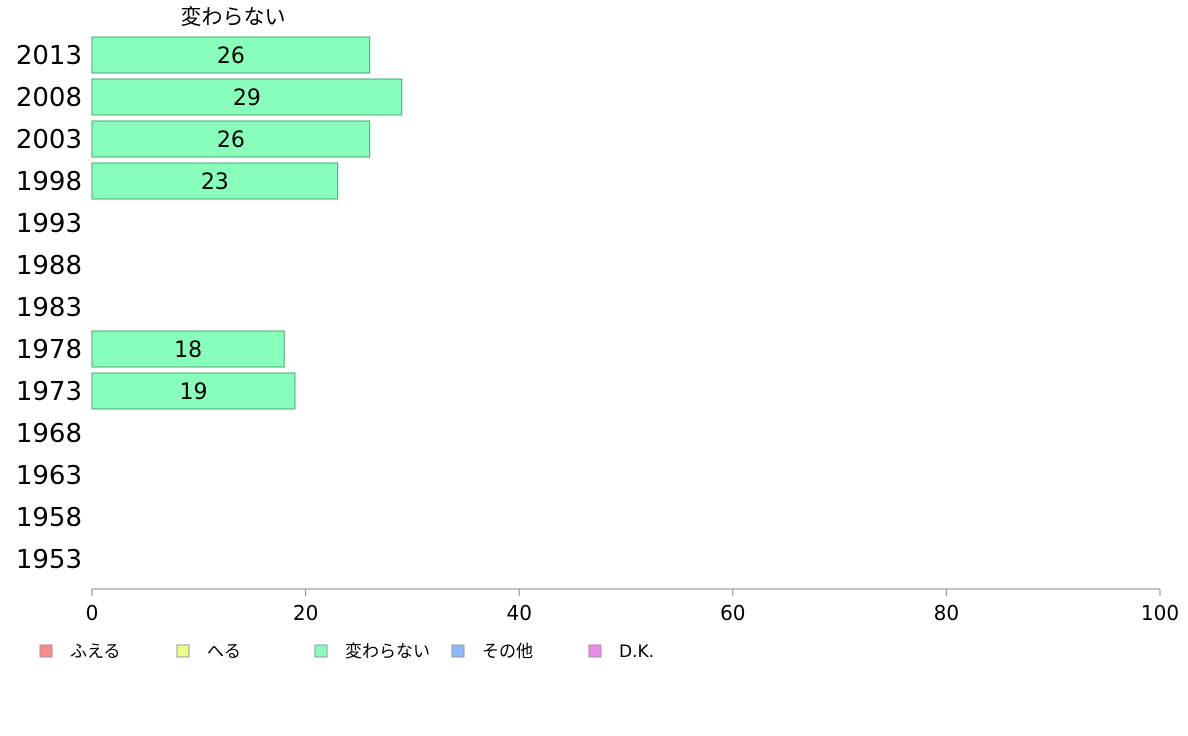  Describe the element at coordinates (92, 613) in the screenshot. I see `x-tick-label-0: 0` at that location.